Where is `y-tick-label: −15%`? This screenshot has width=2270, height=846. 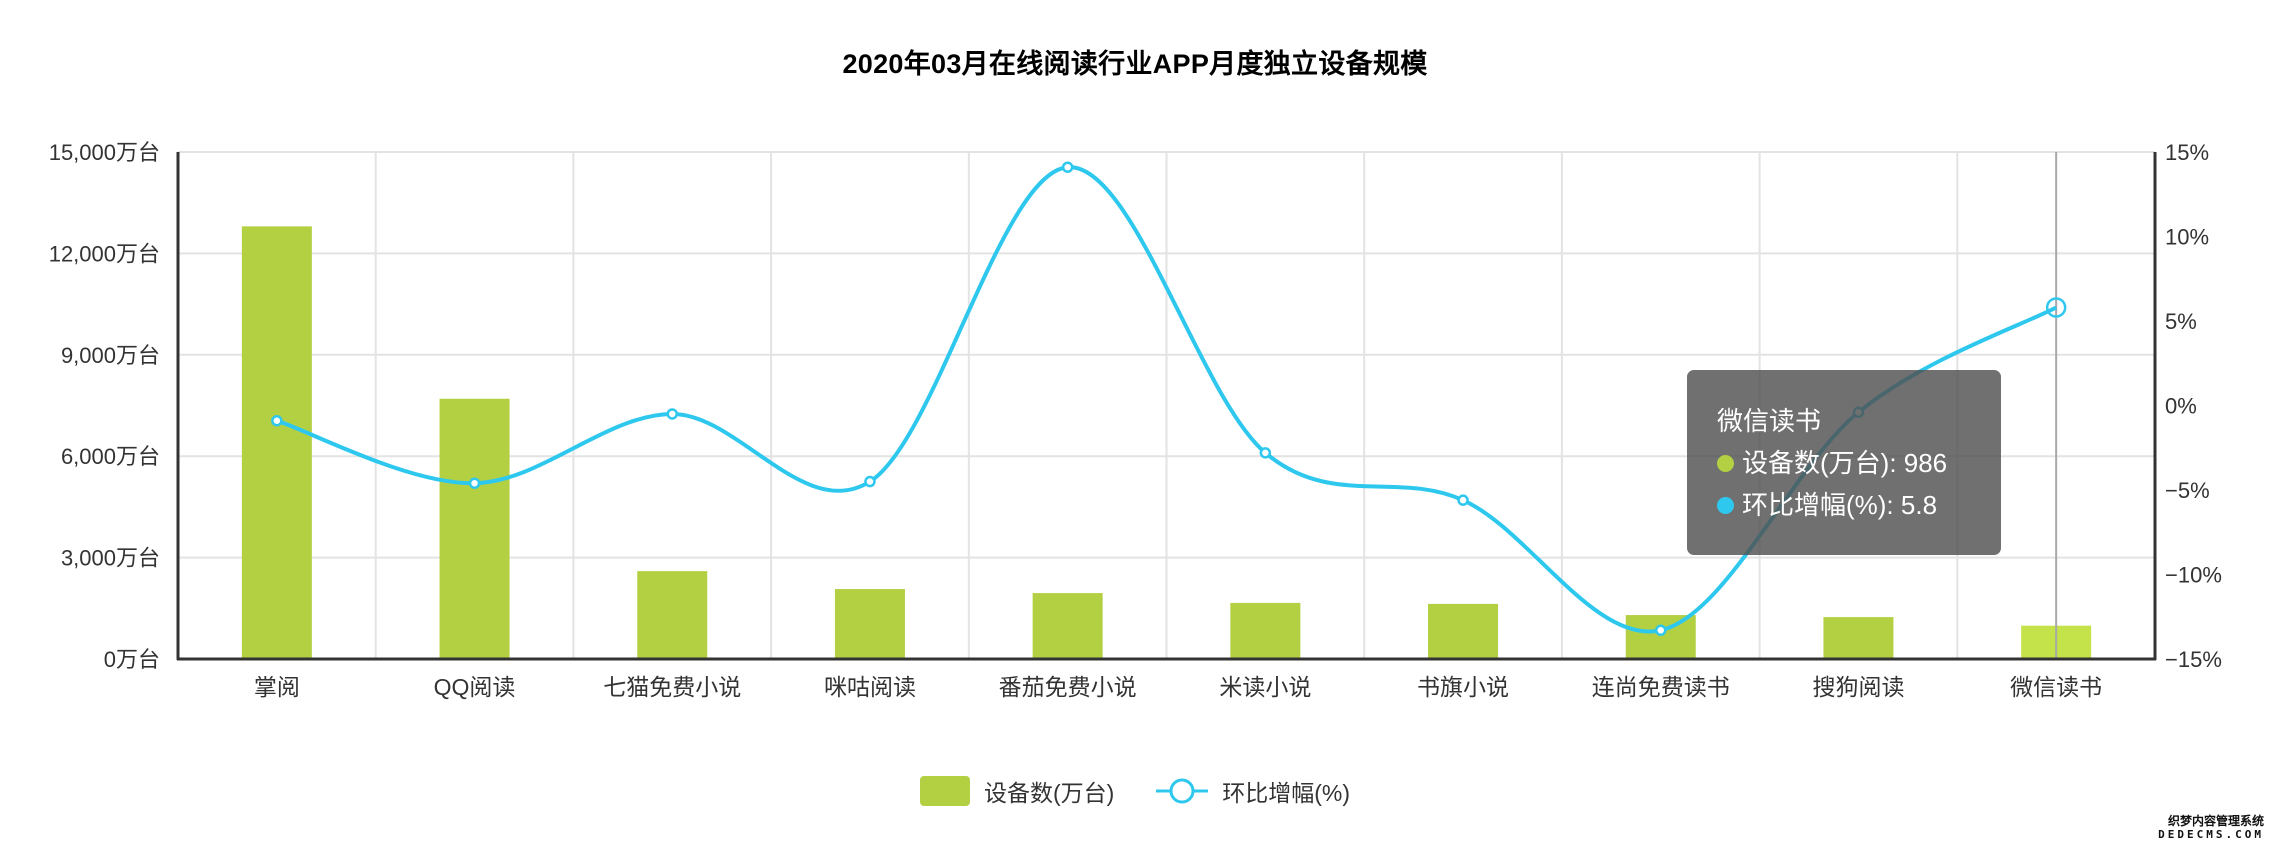
y-tick-label: −15% is located at coordinates (2193, 659).